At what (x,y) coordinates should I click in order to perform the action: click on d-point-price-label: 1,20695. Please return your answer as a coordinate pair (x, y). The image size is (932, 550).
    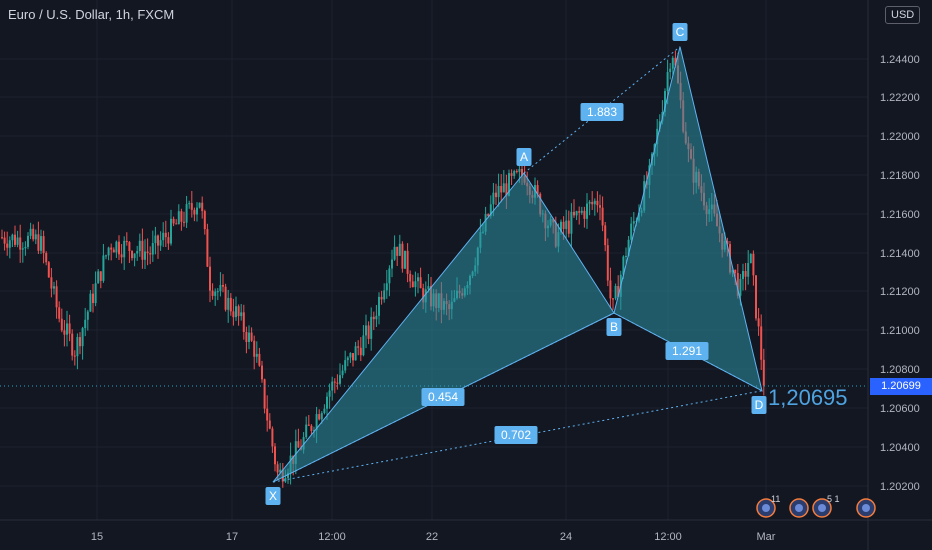
    Looking at the image, I should click on (808, 397).